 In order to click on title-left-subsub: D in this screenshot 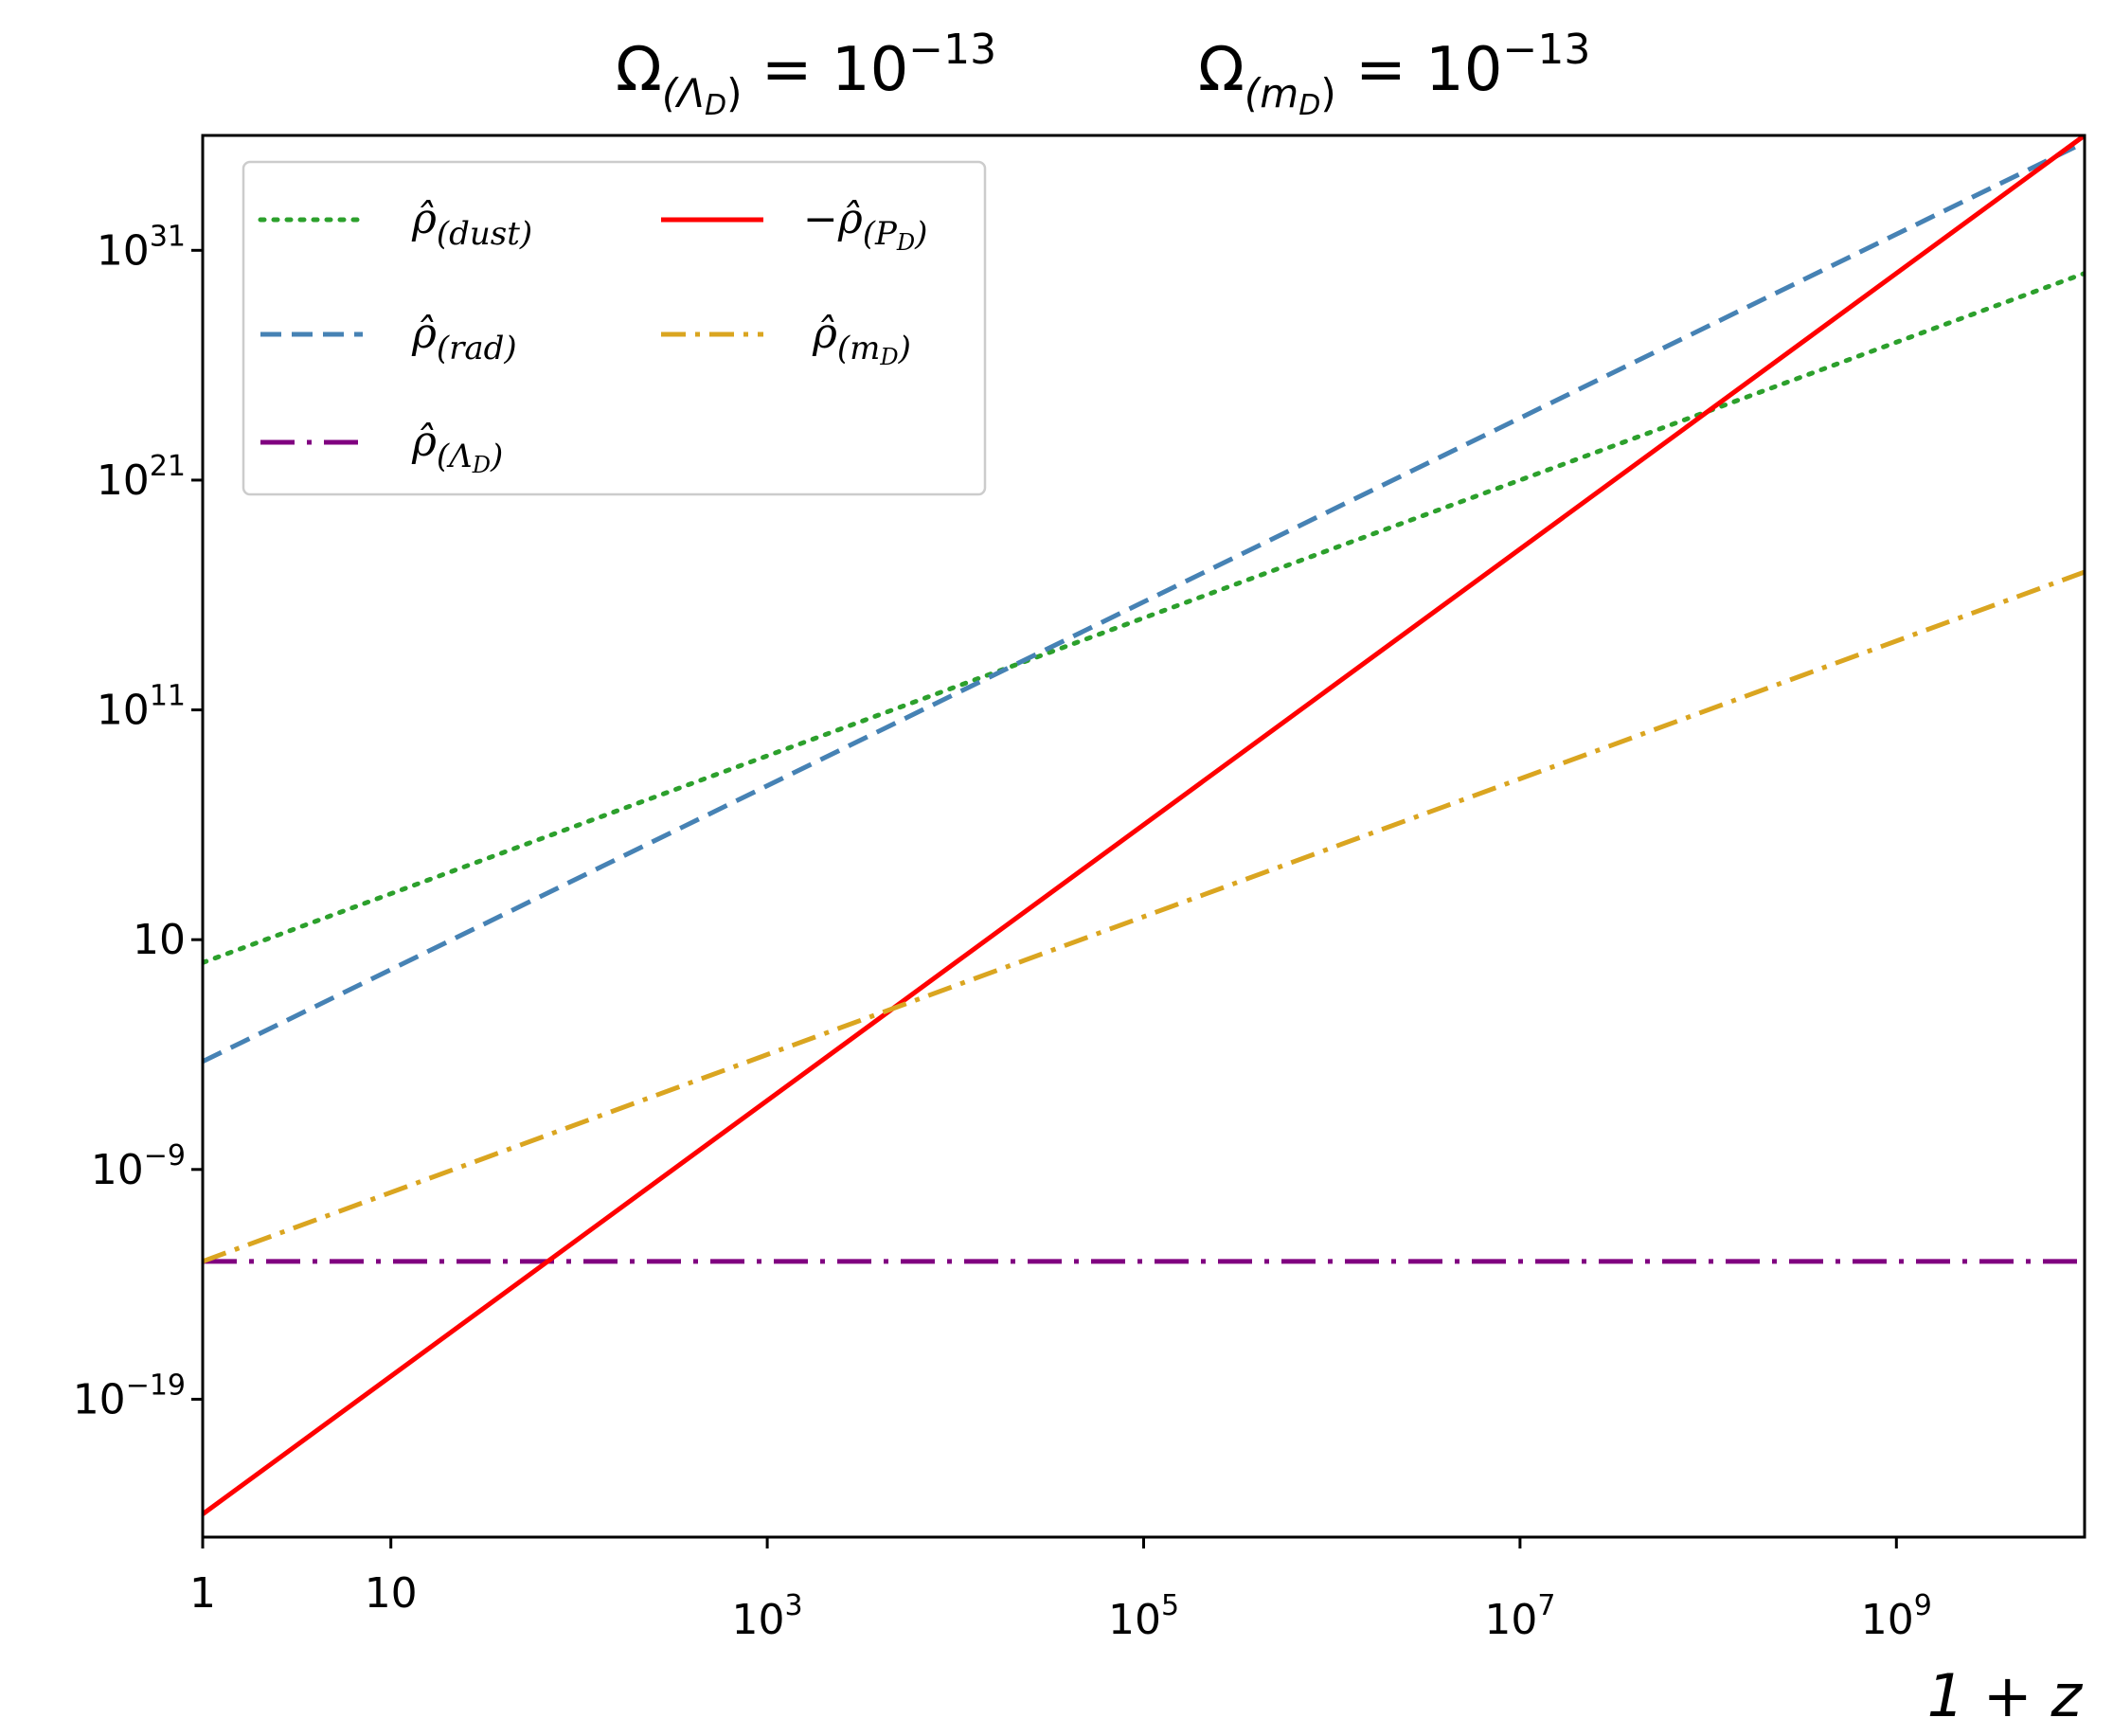, I will do `click(715, 105)`.